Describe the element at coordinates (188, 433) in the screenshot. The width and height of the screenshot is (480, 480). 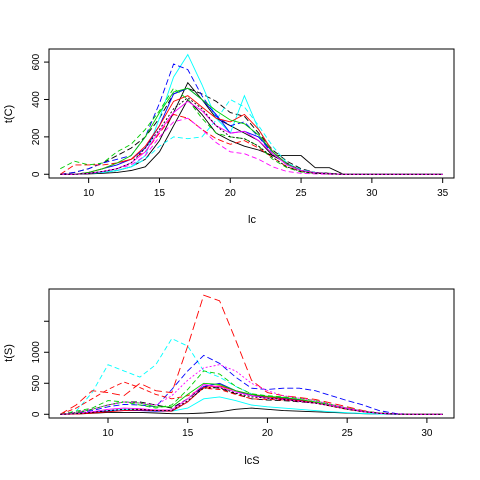
I see `bottom-plot-x-tick-label: 15` at that location.